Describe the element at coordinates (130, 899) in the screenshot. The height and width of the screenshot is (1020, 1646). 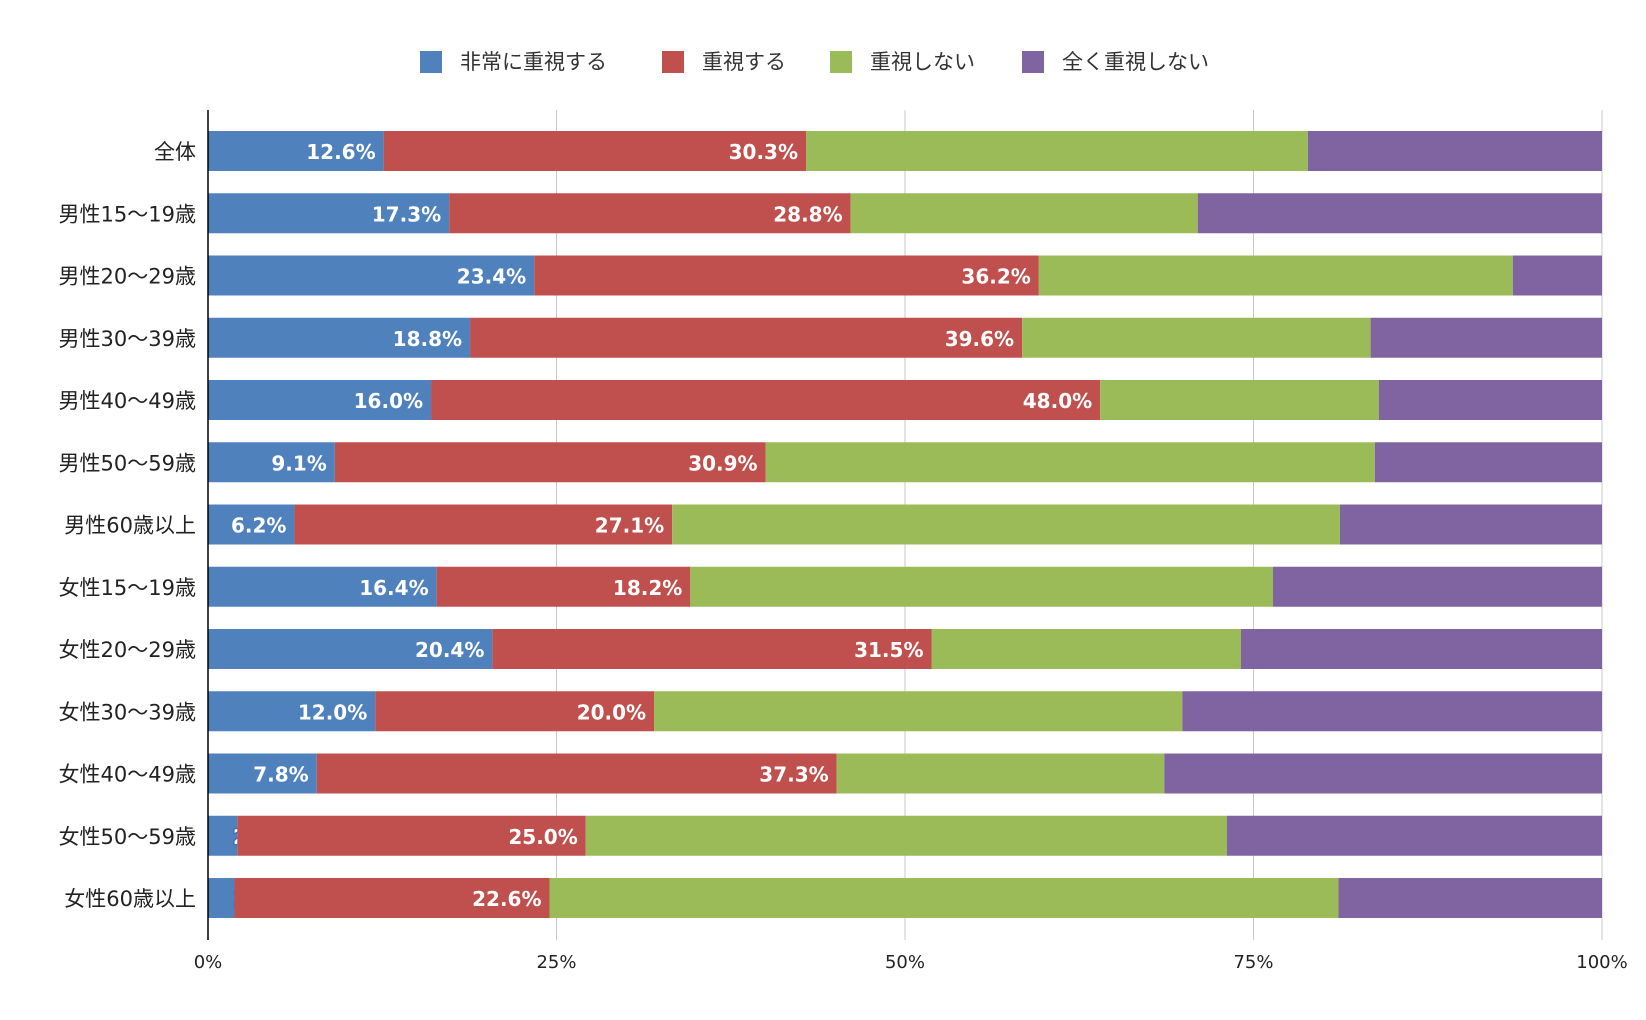
I see `category-label-12: 女性60歳以上` at that location.